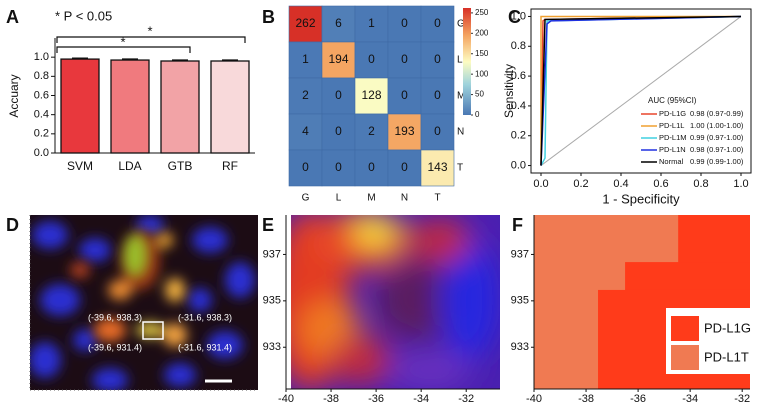 This screenshot has width=761, height=406. I want to click on x-tick-label: -36, so click(638, 399).